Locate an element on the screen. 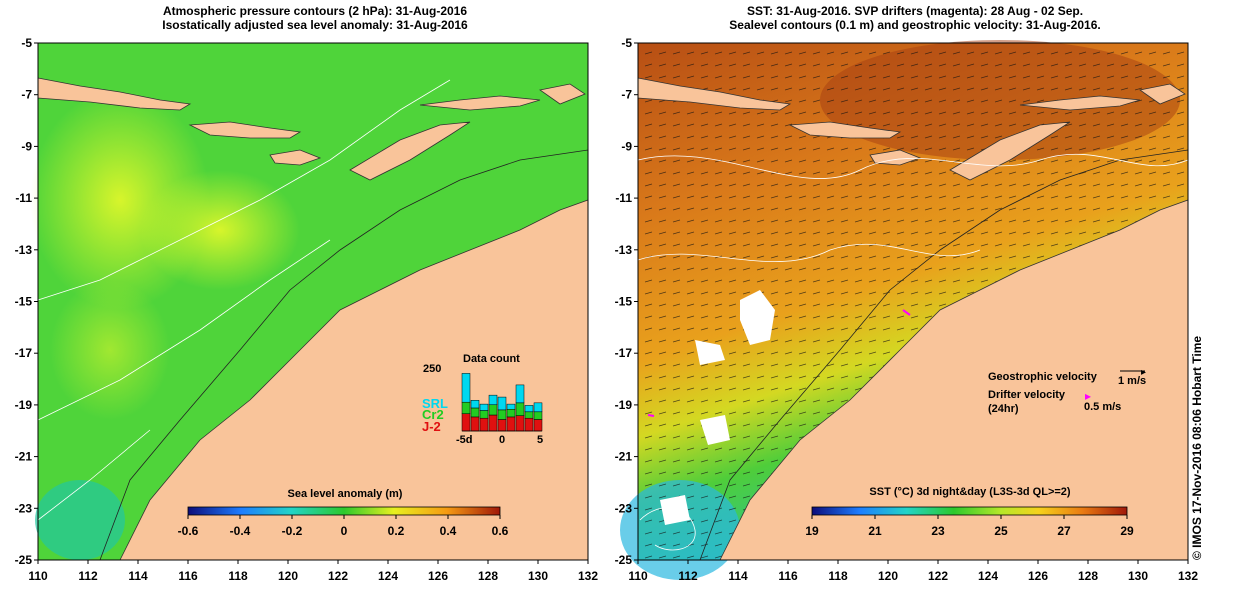 The height and width of the screenshot is (590, 1250). sst-flores-land is located at coordinates (1080, 103).